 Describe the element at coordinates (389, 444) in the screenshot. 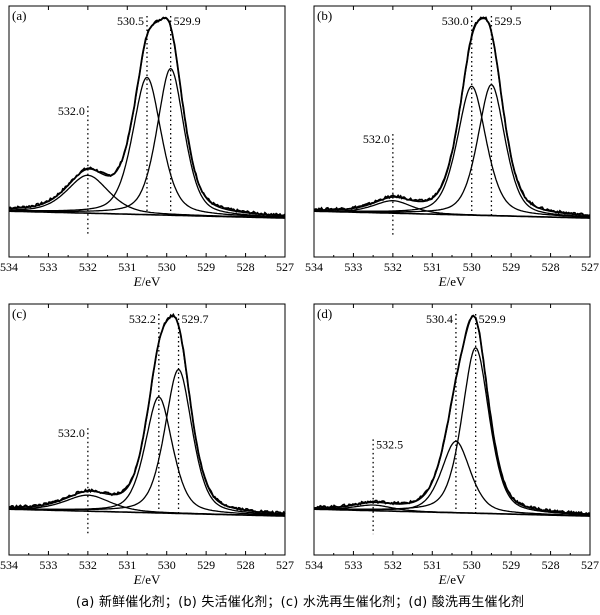

I see `peak-label: 532.5` at that location.